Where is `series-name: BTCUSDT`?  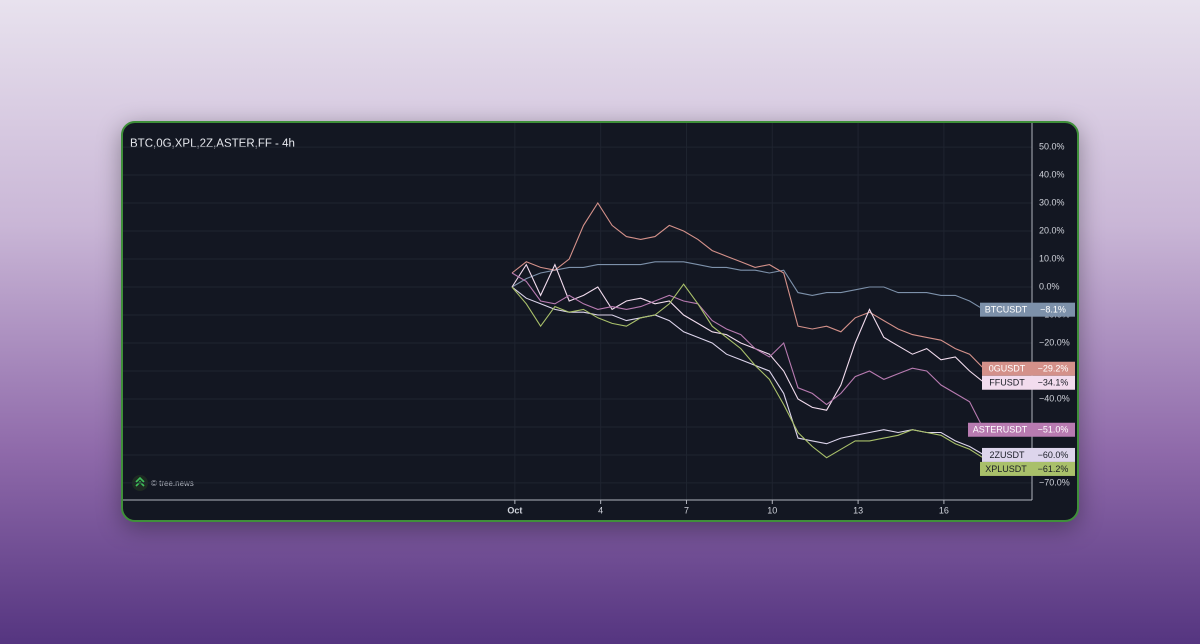 series-name: BTCUSDT is located at coordinates (1006, 310).